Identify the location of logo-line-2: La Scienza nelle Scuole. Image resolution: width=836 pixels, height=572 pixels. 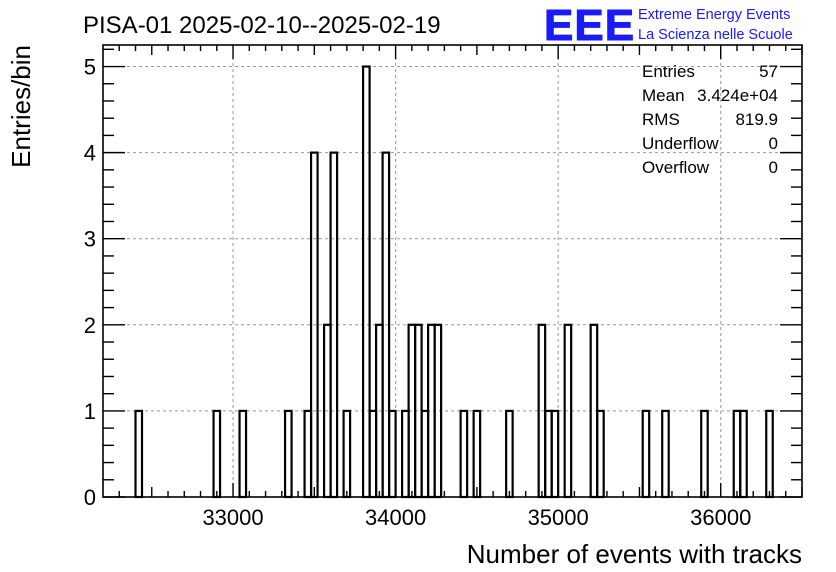
(715, 35).